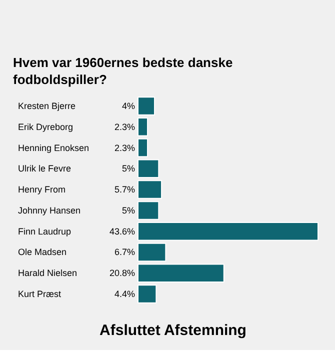  Describe the element at coordinates (123, 62) in the screenshot. I see `text: Hvem var 1960ernes bedste danske` at that location.